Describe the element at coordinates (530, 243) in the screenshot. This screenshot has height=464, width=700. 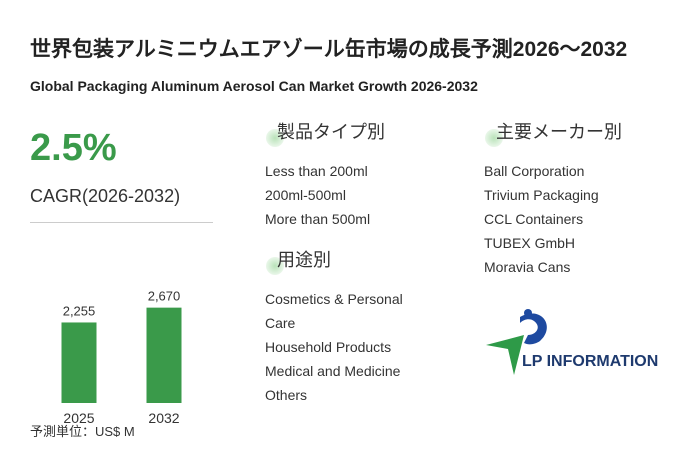
I see `list-item: TUBEX GmbH` at that location.